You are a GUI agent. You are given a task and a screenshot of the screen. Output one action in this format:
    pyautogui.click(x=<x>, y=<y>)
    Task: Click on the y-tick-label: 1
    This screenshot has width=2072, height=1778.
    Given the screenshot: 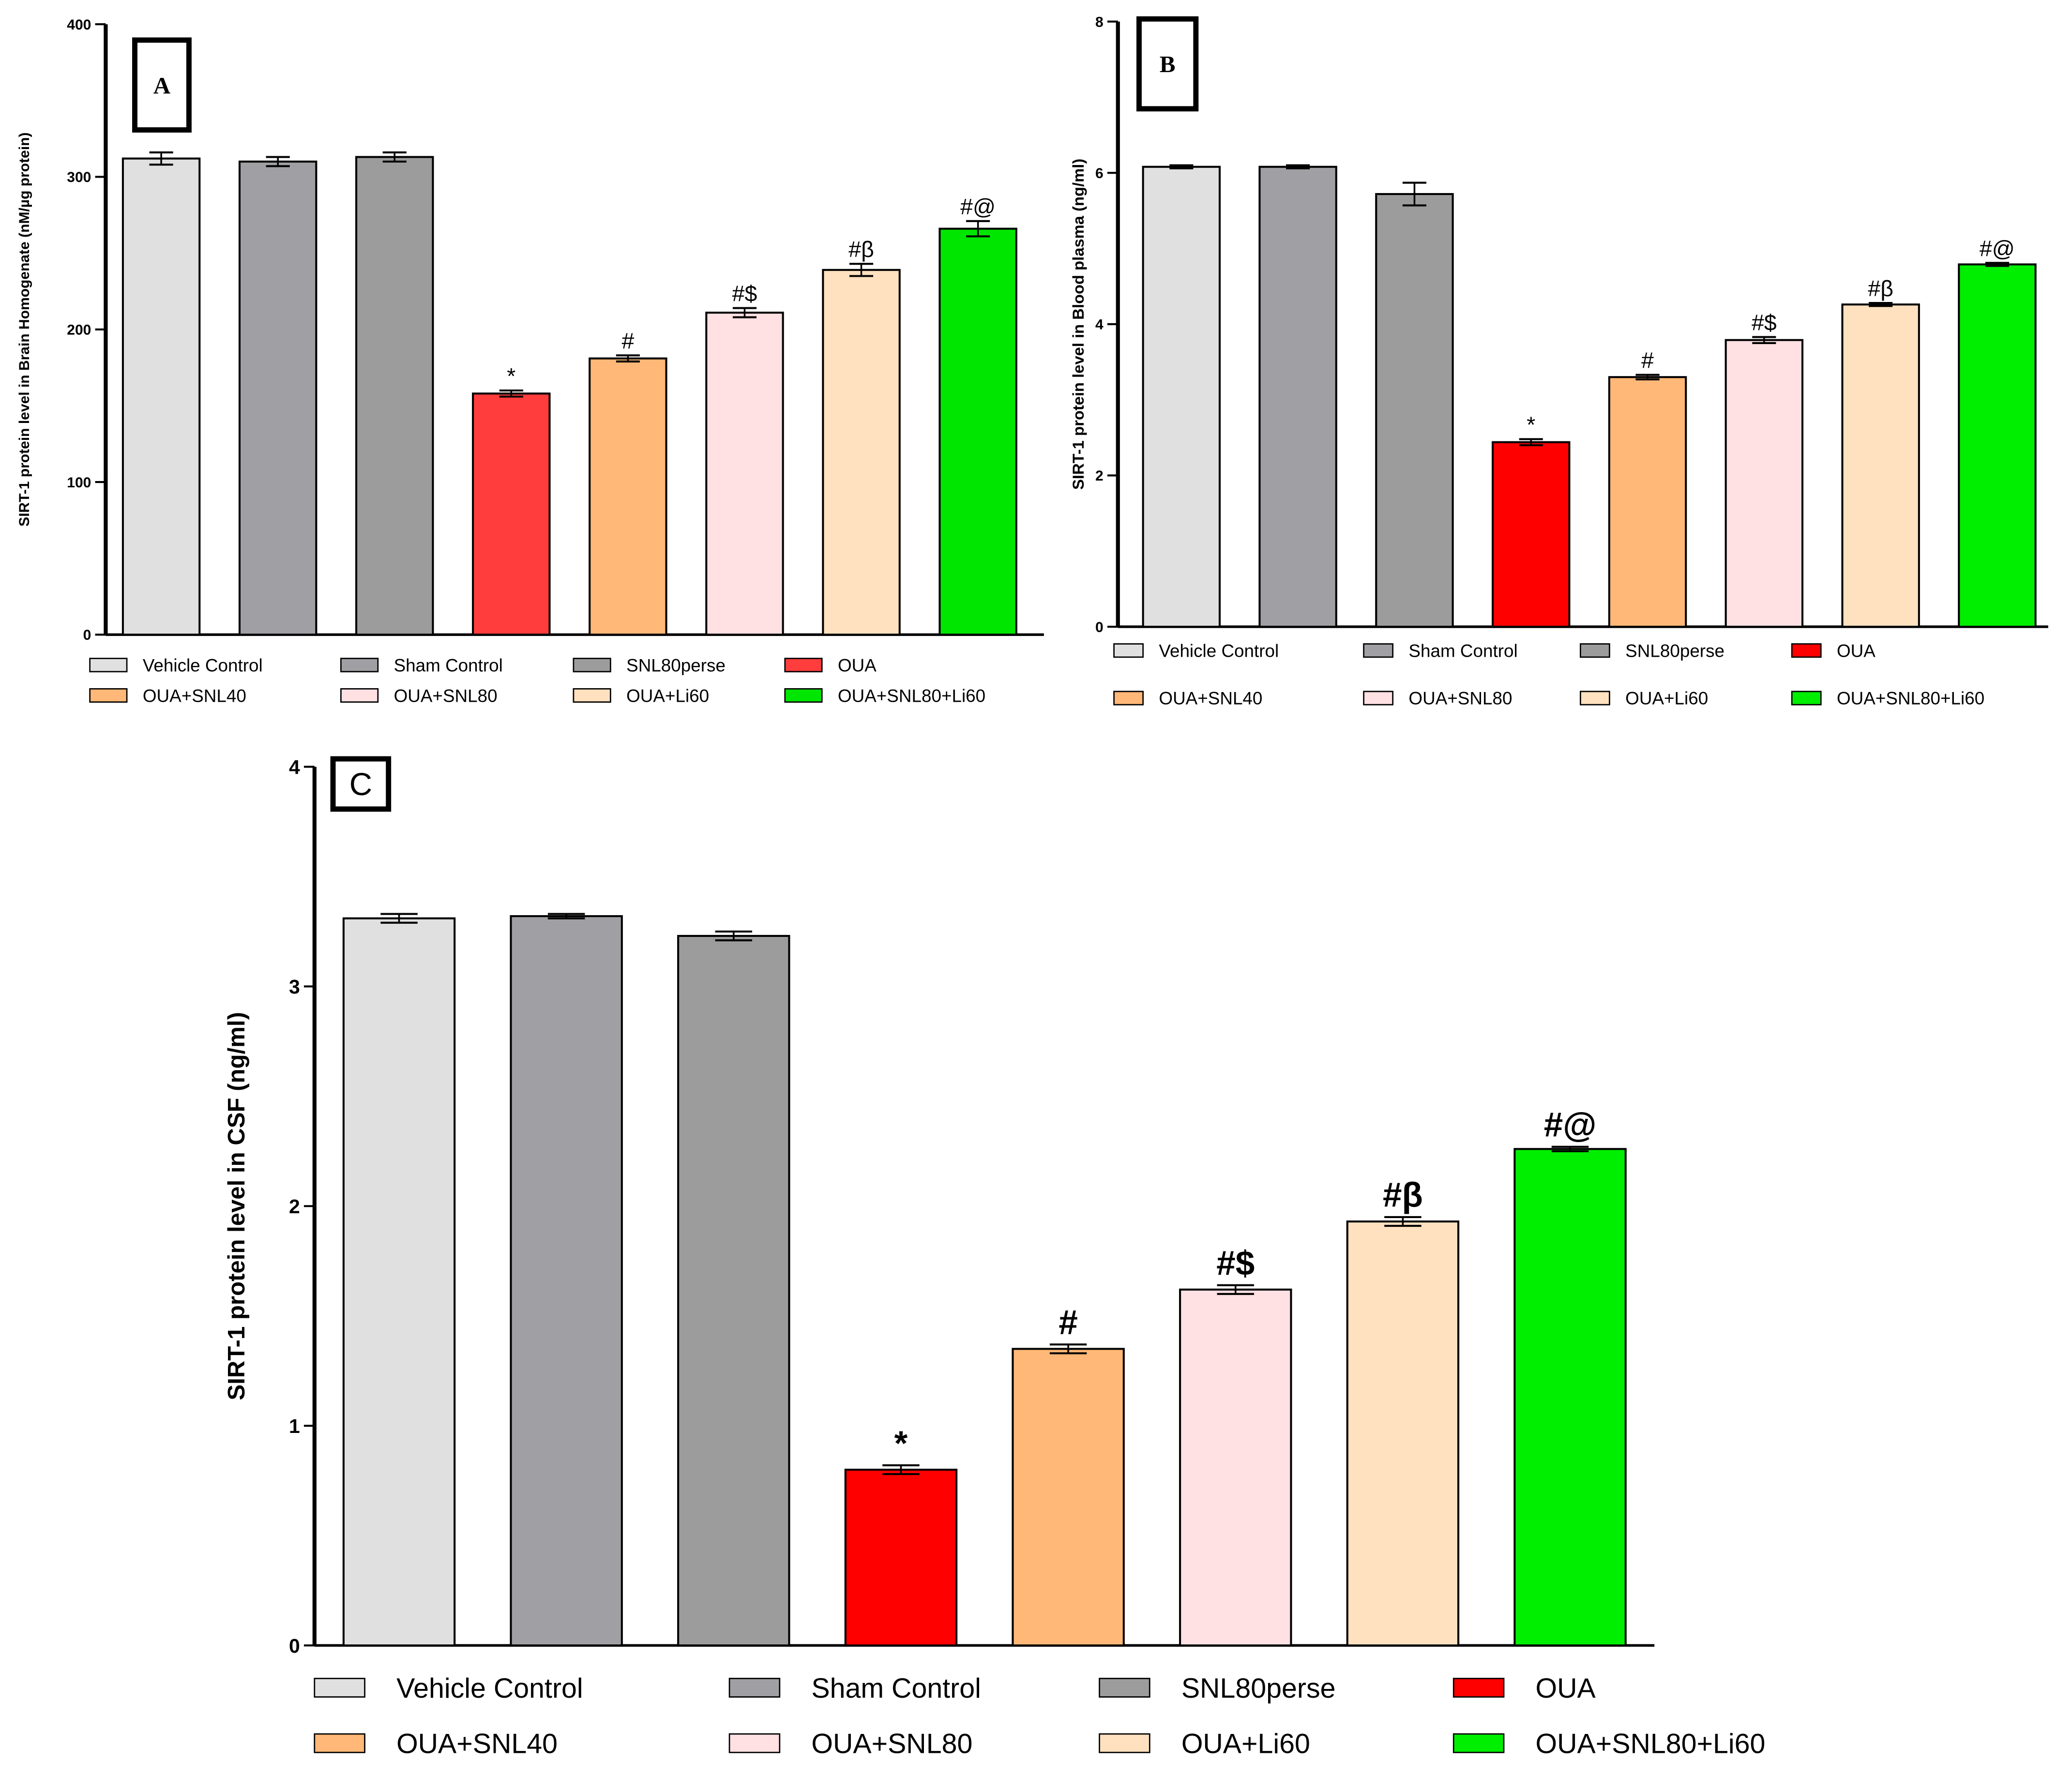 What is the action you would take?
    pyautogui.click(x=294, y=1426)
    